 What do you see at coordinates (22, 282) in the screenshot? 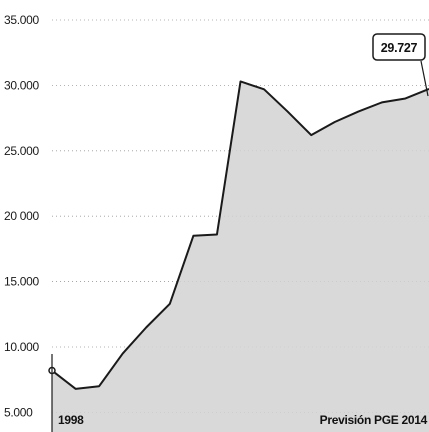
I see `y-tick-label: 15.000` at bounding box center [22, 282].